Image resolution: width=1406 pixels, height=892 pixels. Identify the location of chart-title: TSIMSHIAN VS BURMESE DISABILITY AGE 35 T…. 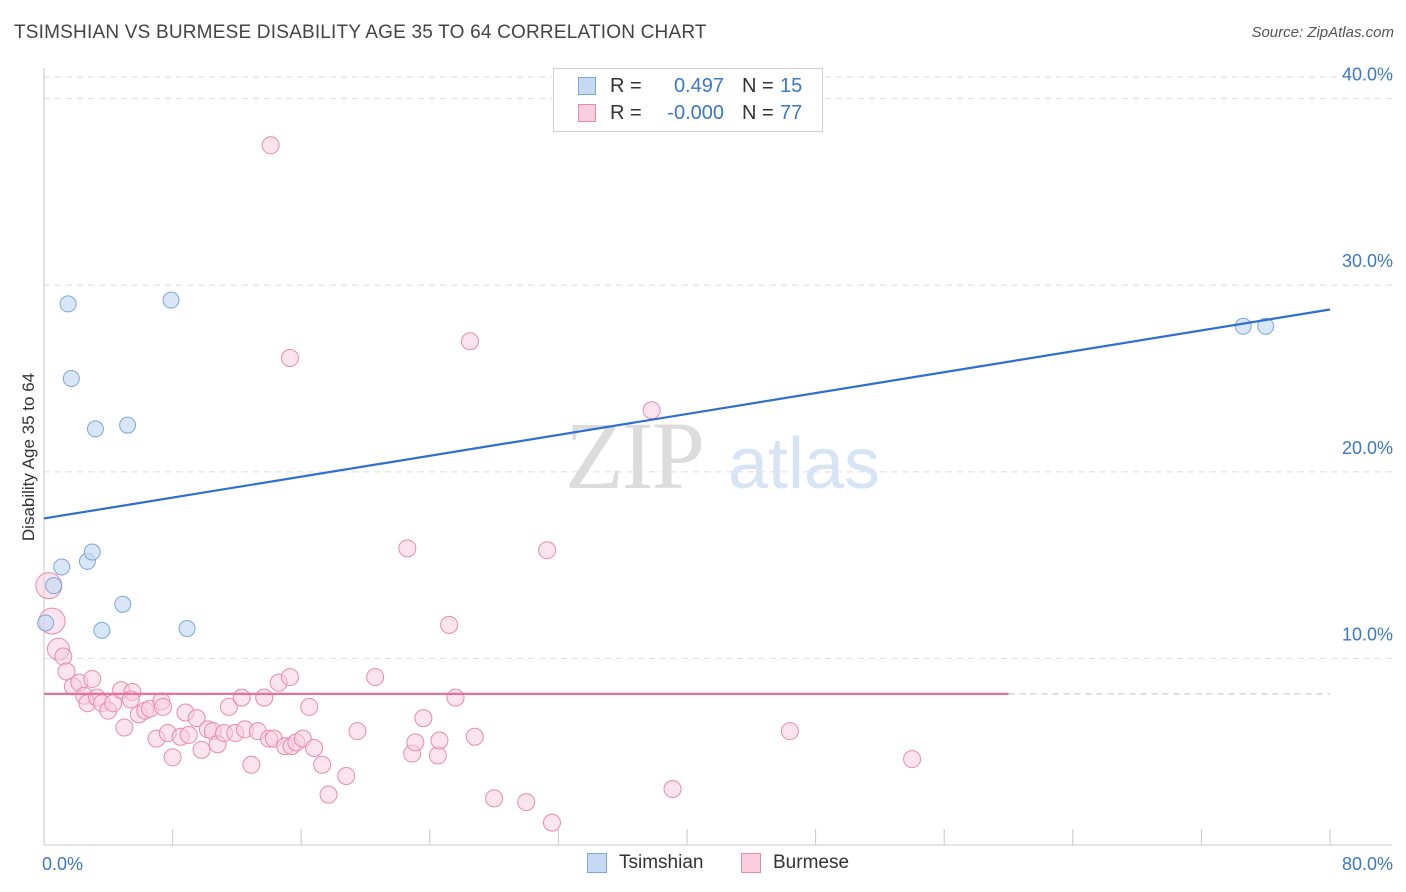
(360, 32).